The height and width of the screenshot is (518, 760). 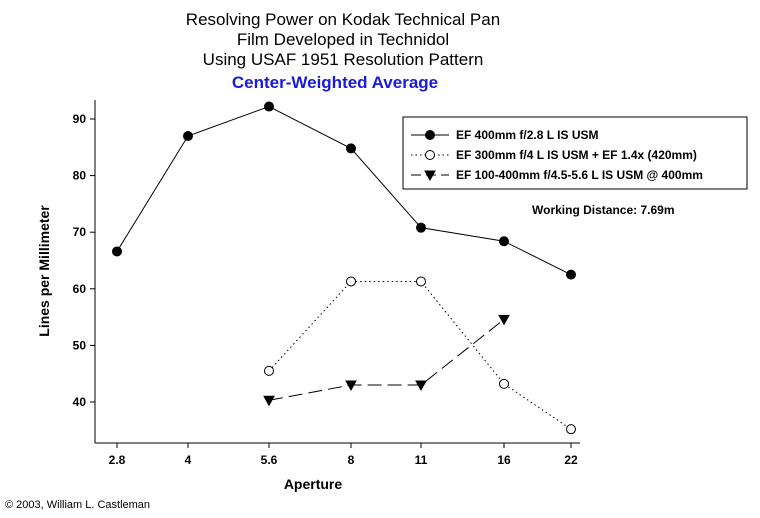 I want to click on legend-box, so click(x=575, y=153).